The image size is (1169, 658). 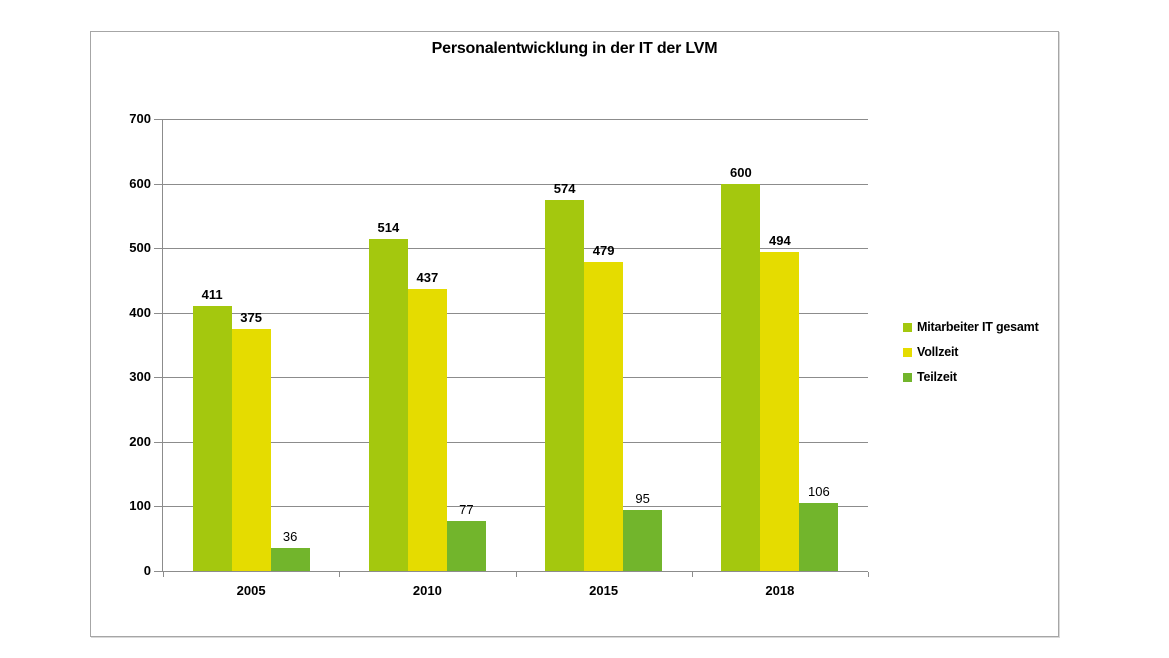 What do you see at coordinates (574, 48) in the screenshot?
I see `chart-title: Personalentwicklung in der IT der LVM` at bounding box center [574, 48].